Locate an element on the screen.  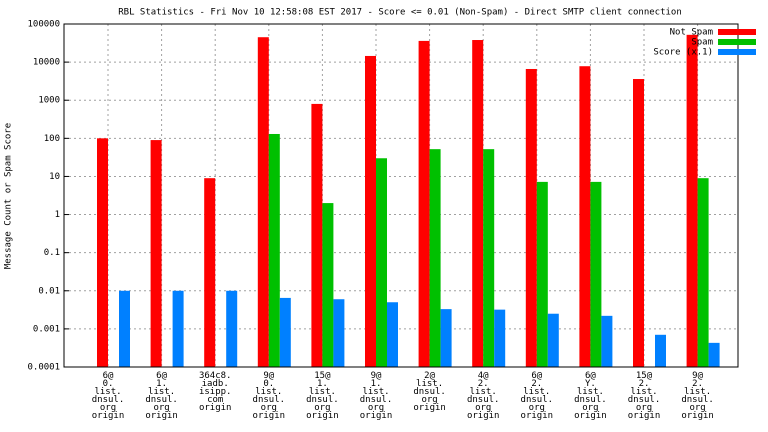
x-tick-label: 15@ 2. list. dnsul. org origin is located at coordinates (644, 396).